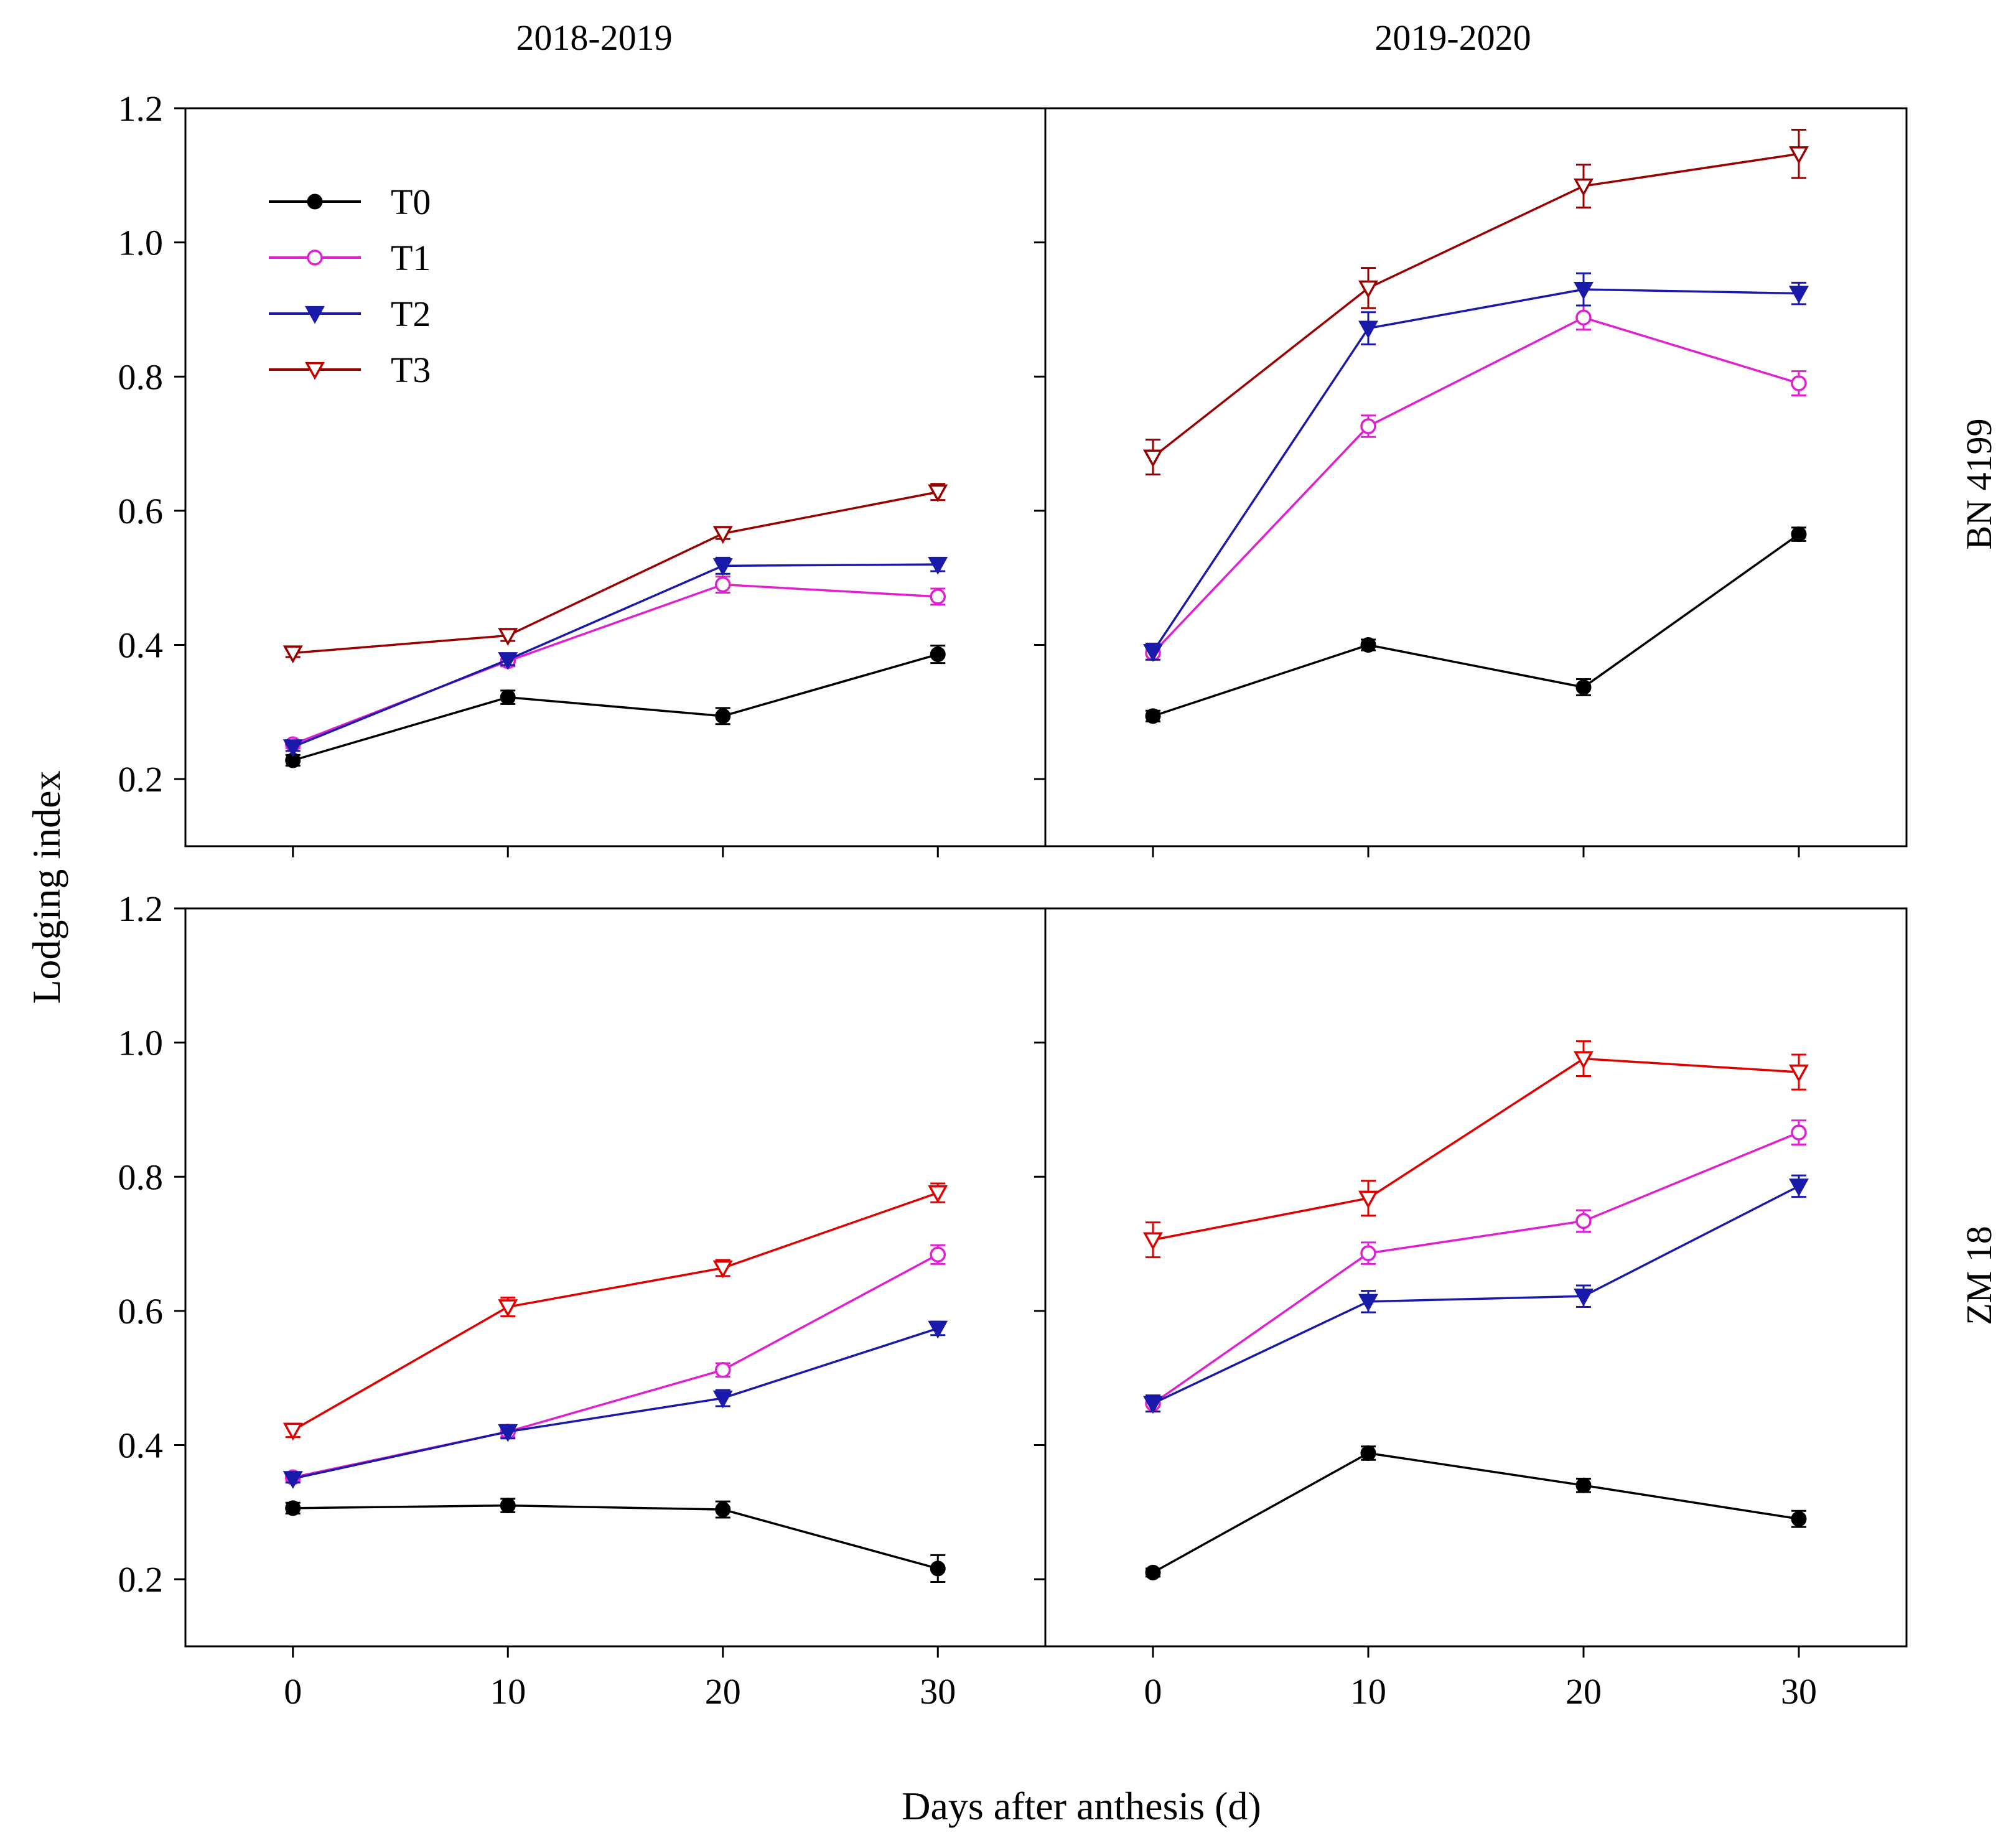 This screenshot has height=1838, width=2016. What do you see at coordinates (141, 1445) in the screenshot?
I see `y-tick-label: 0.4` at bounding box center [141, 1445].